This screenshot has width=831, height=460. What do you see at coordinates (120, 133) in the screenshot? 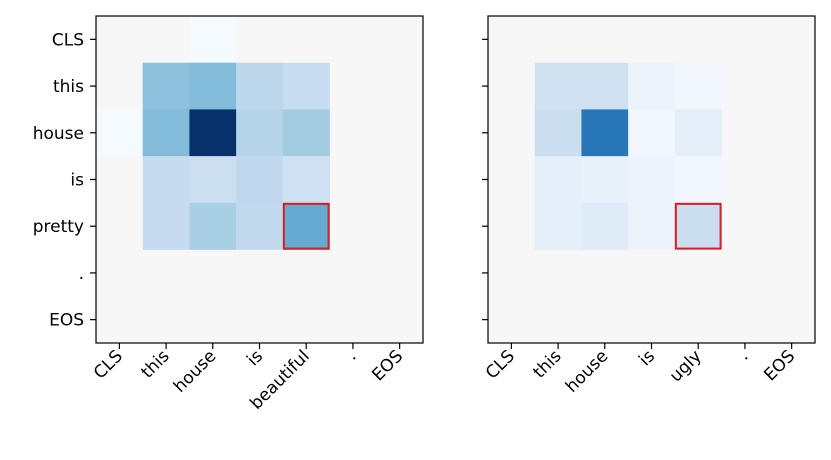
I see `heatmap-cell-r2-c0` at bounding box center [120, 133].